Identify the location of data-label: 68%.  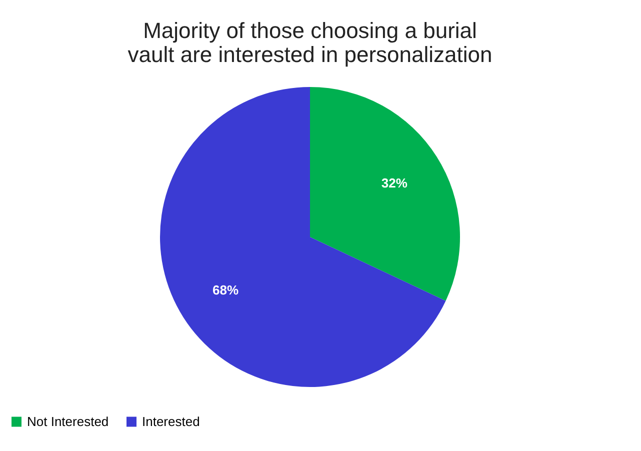
(226, 290).